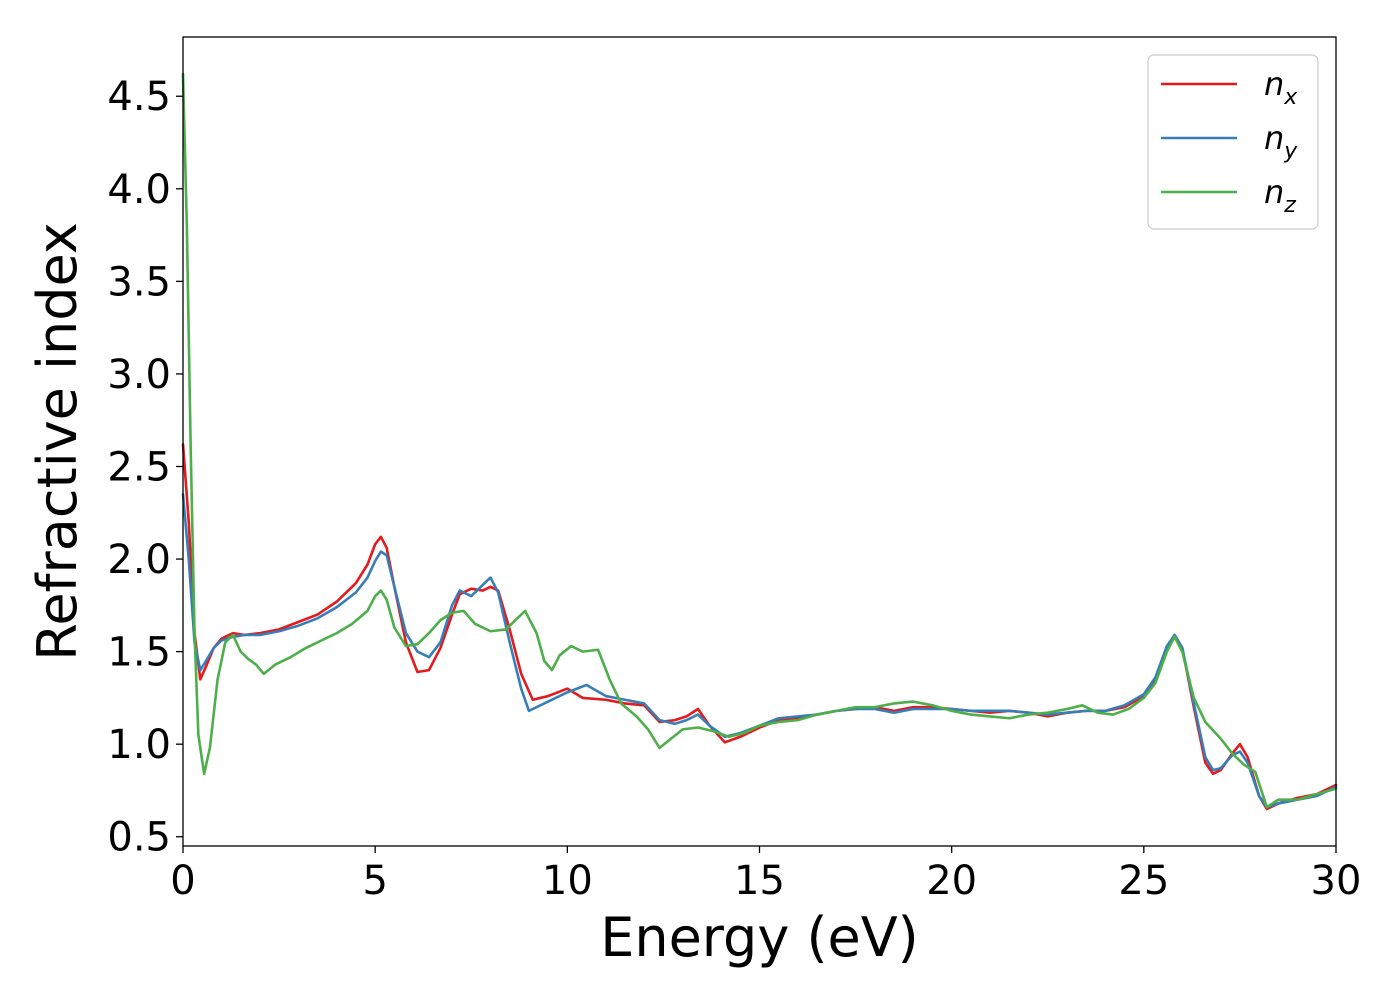 The image size is (1400, 1005). What do you see at coordinates (374, 881) in the screenshot?
I see `x-tick-label: 5` at bounding box center [374, 881].